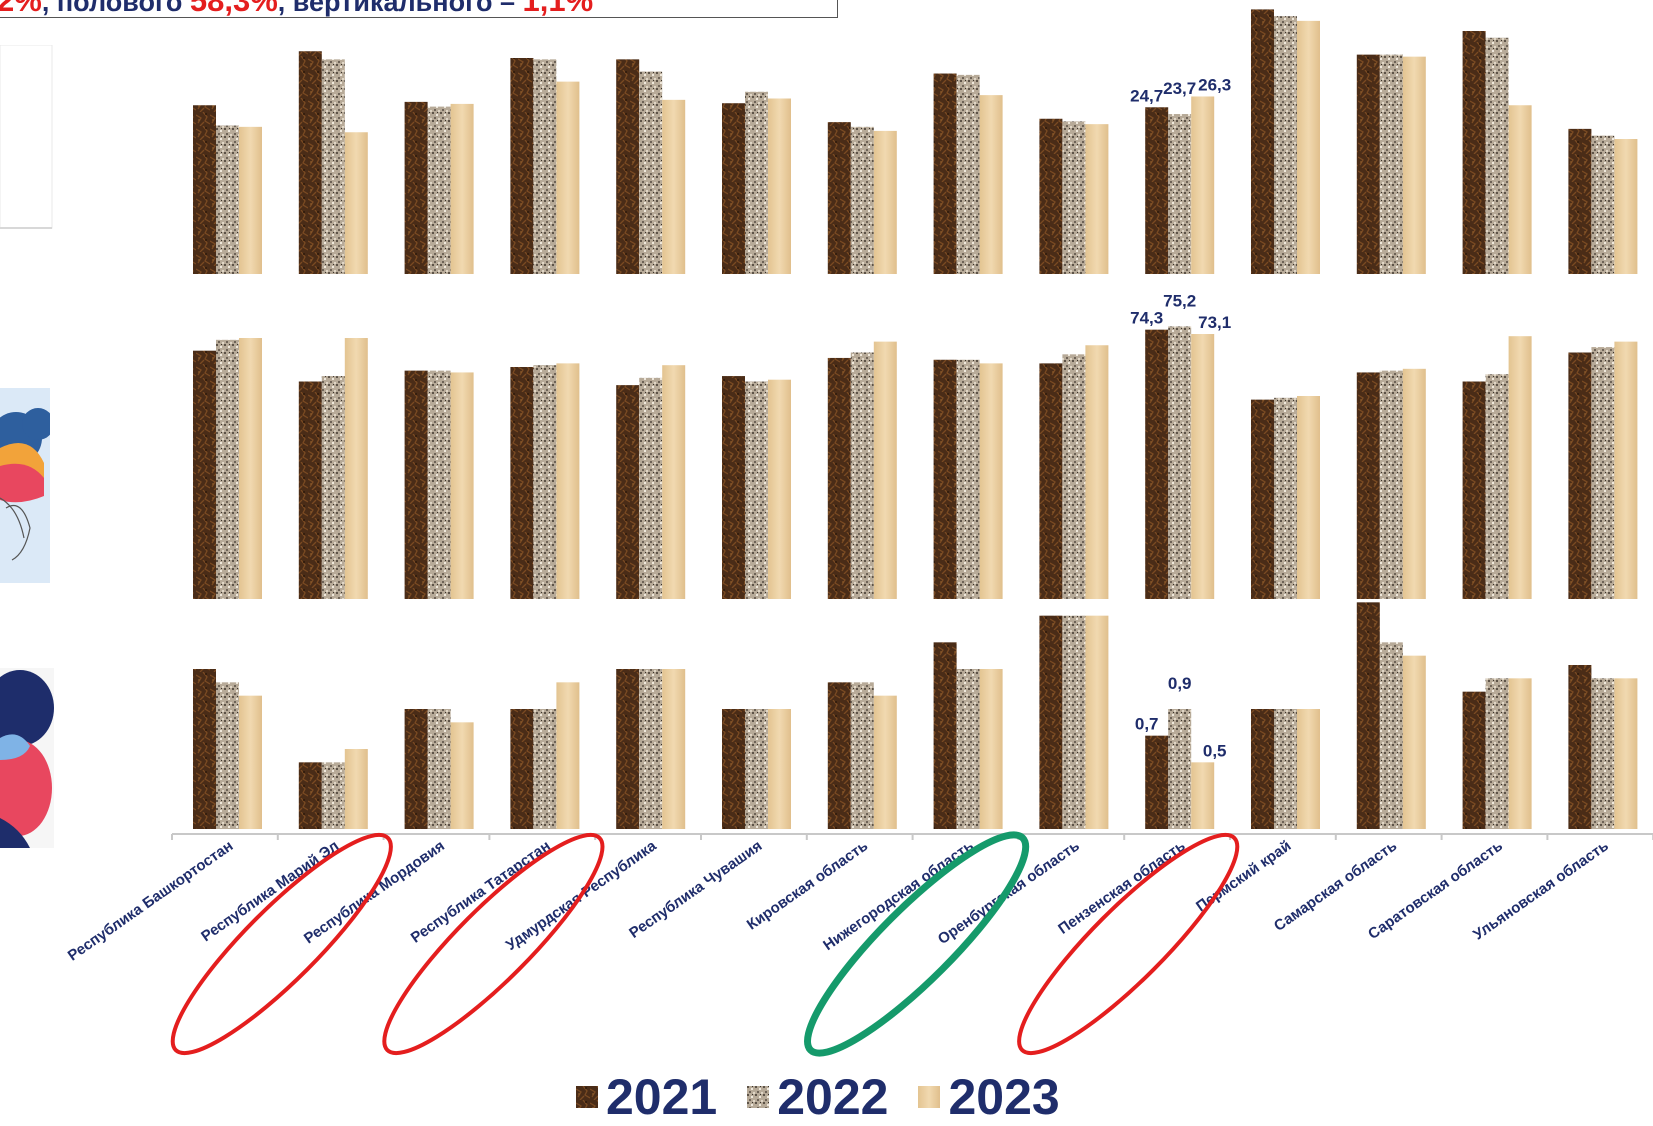 This screenshot has width=1653, height=1126. Describe the element at coordinates (115, 8) in the screenshot. I see `header-part: , полового` at that location.